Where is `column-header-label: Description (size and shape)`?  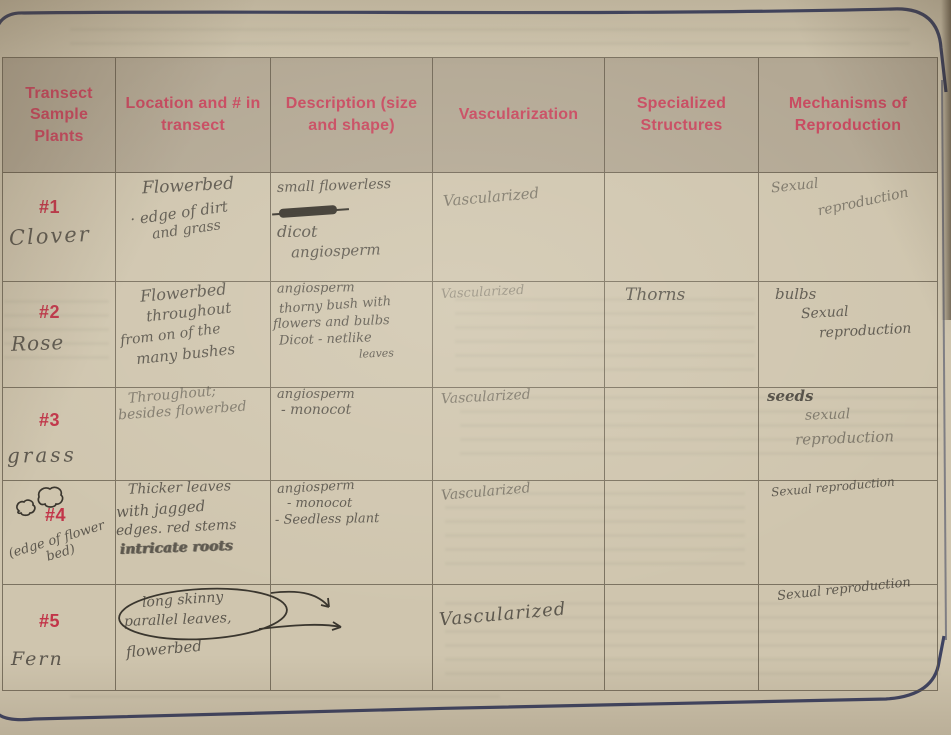
column-header-label: Description (size and shape) is located at coordinates (351, 114).